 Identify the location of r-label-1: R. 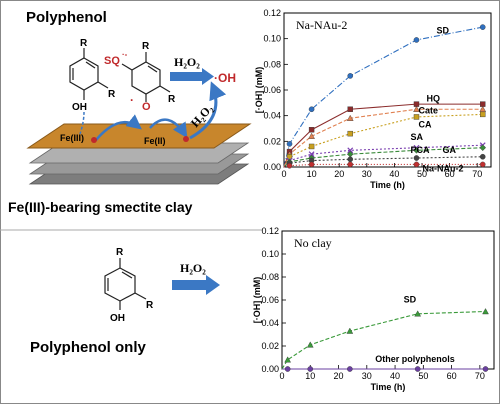
(84, 43).